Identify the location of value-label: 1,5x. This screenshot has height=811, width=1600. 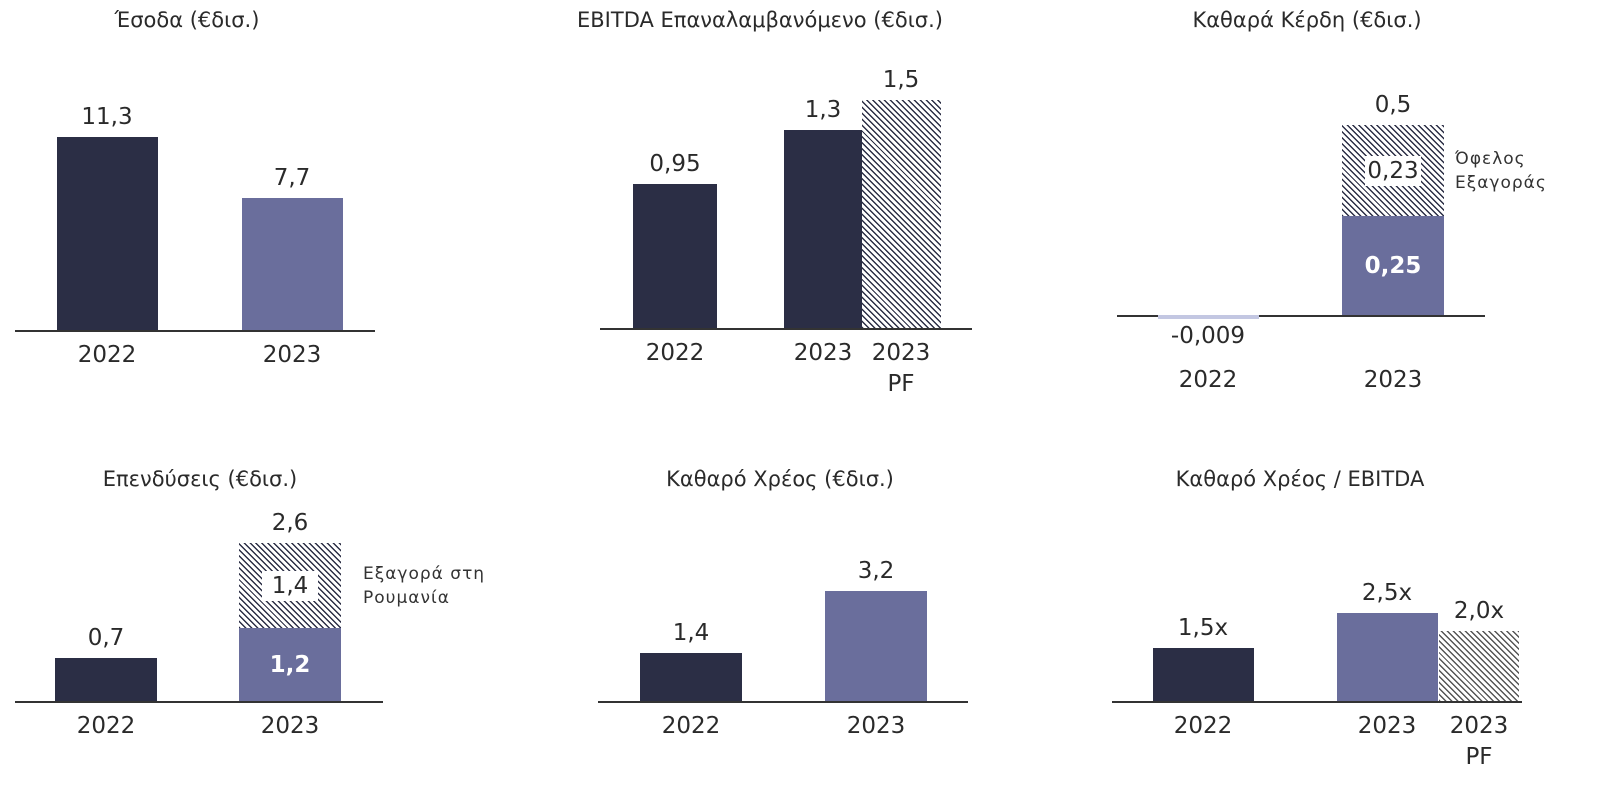
(1203, 628).